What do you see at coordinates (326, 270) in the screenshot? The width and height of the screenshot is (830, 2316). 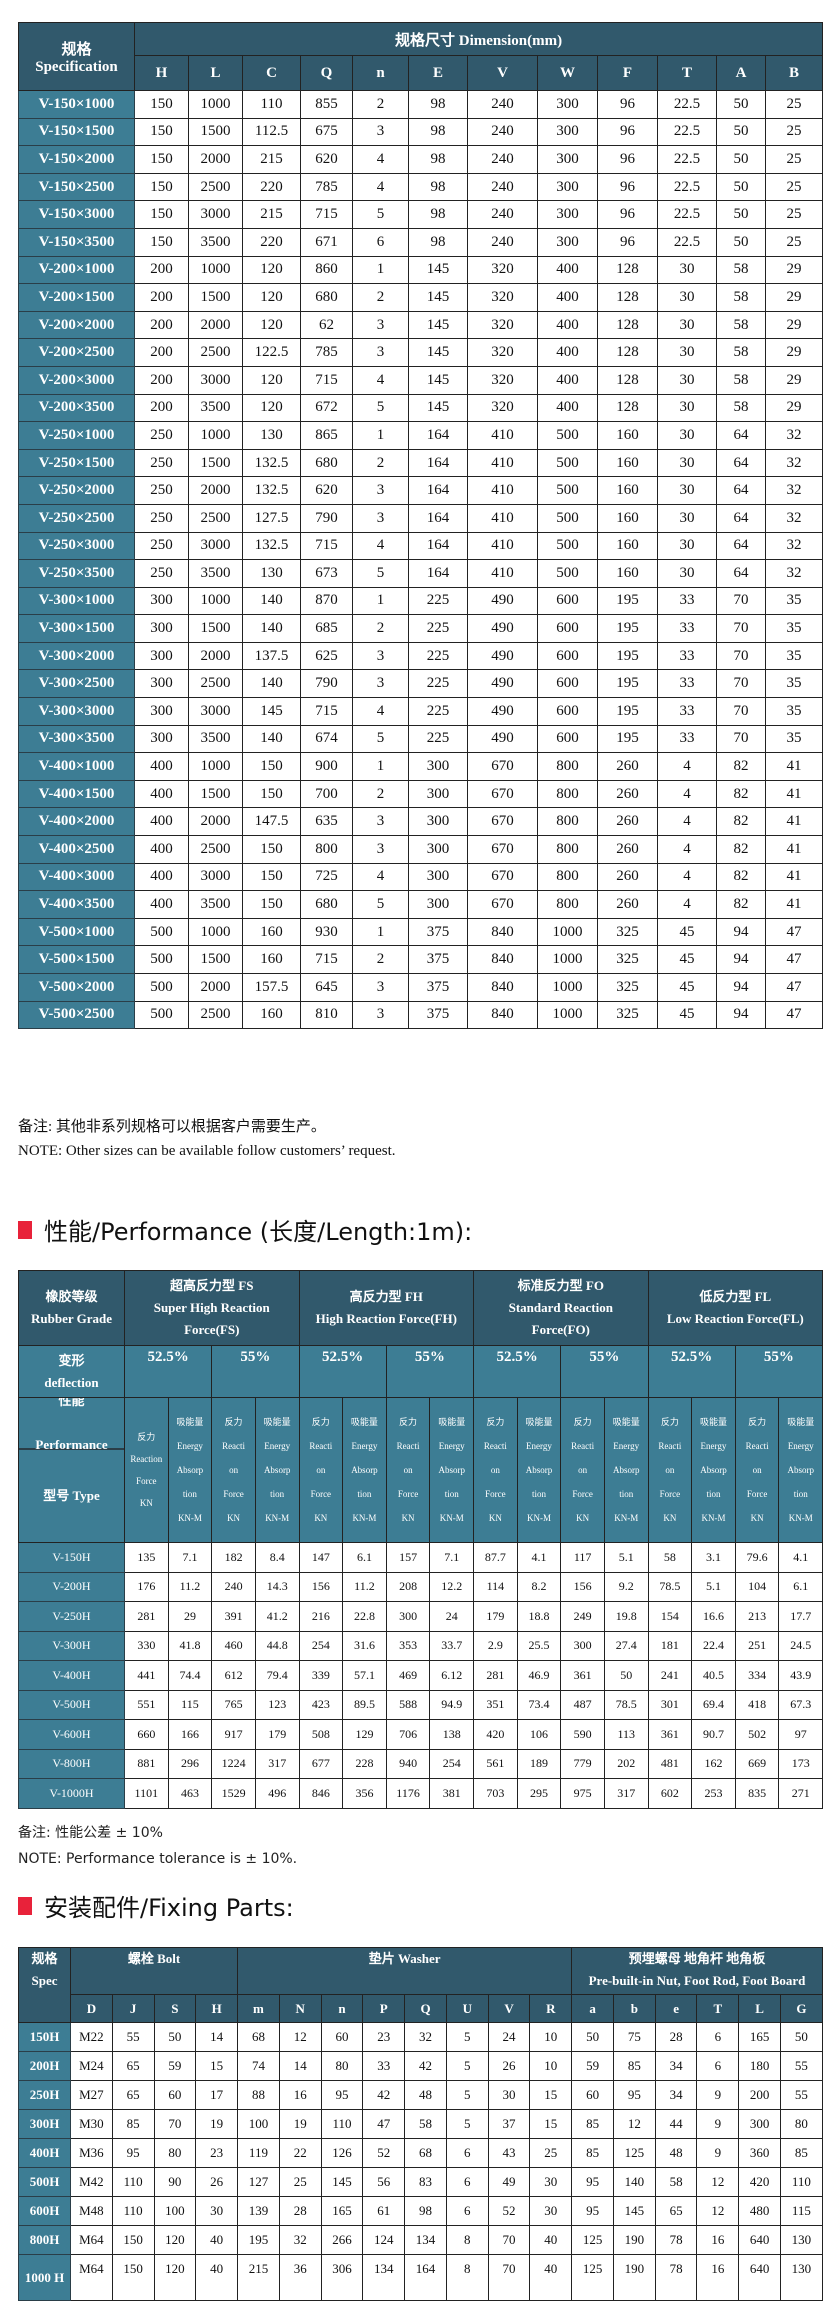 I see `table-cell: 860` at bounding box center [326, 270].